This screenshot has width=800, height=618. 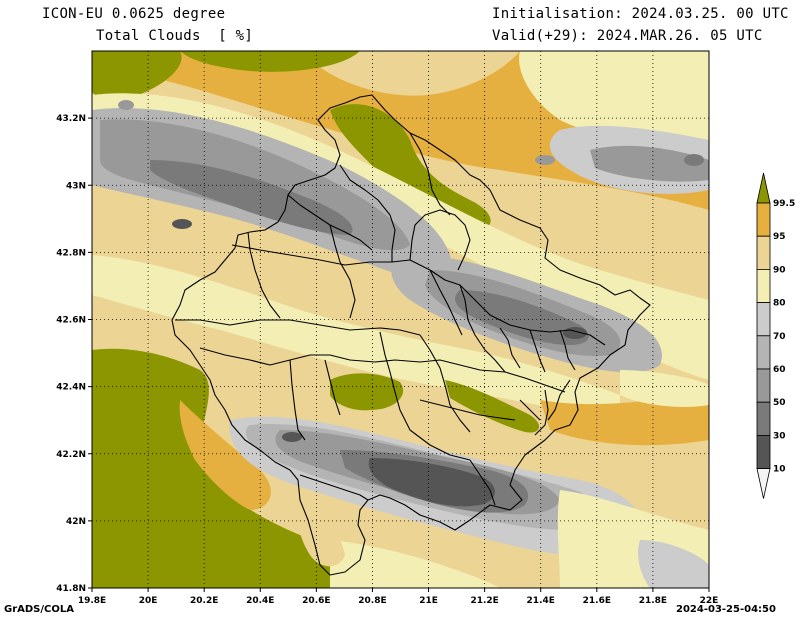 What do you see at coordinates (779, 436) in the screenshot?
I see `colorbar-label: 30` at bounding box center [779, 436].